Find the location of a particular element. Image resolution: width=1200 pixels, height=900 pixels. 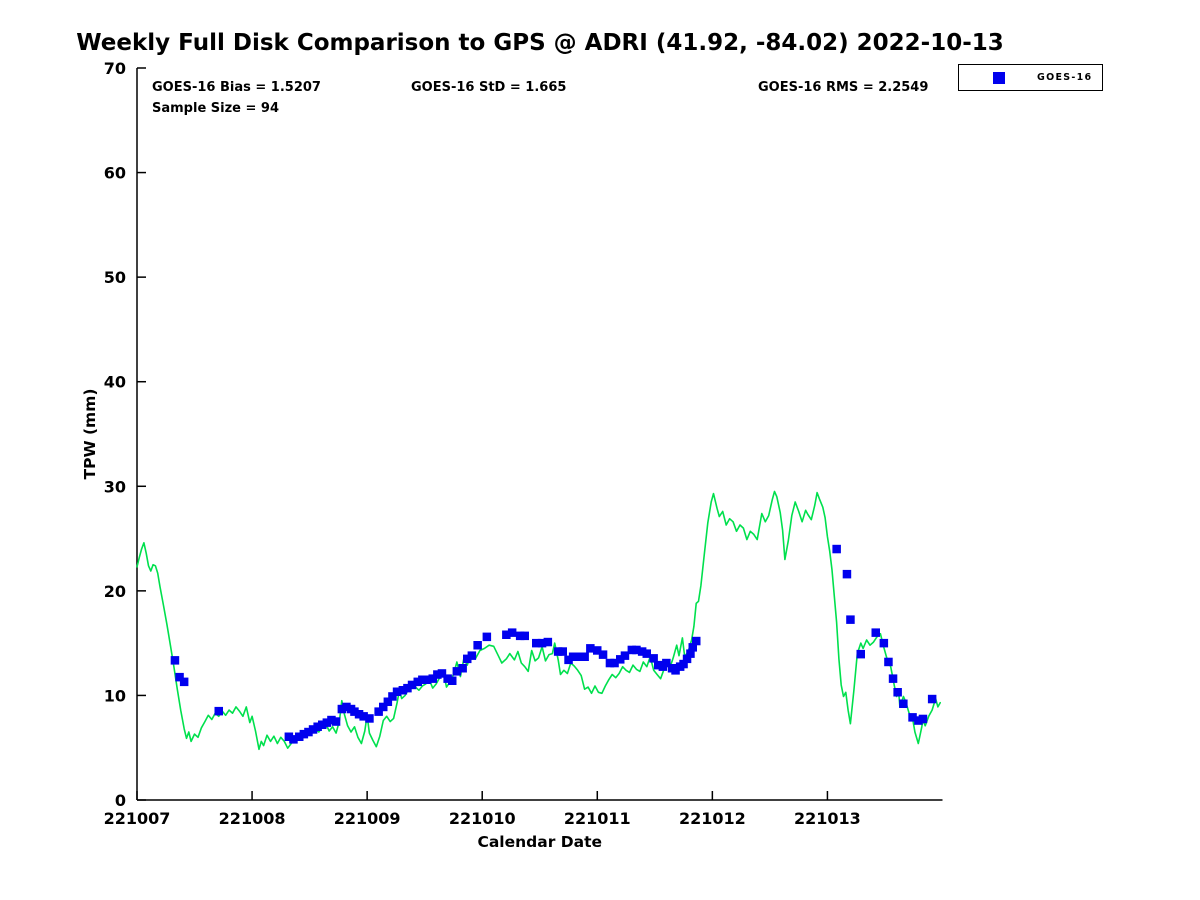

stat-rms: GOES-16 RMS = 2.2549 is located at coordinates (843, 87).